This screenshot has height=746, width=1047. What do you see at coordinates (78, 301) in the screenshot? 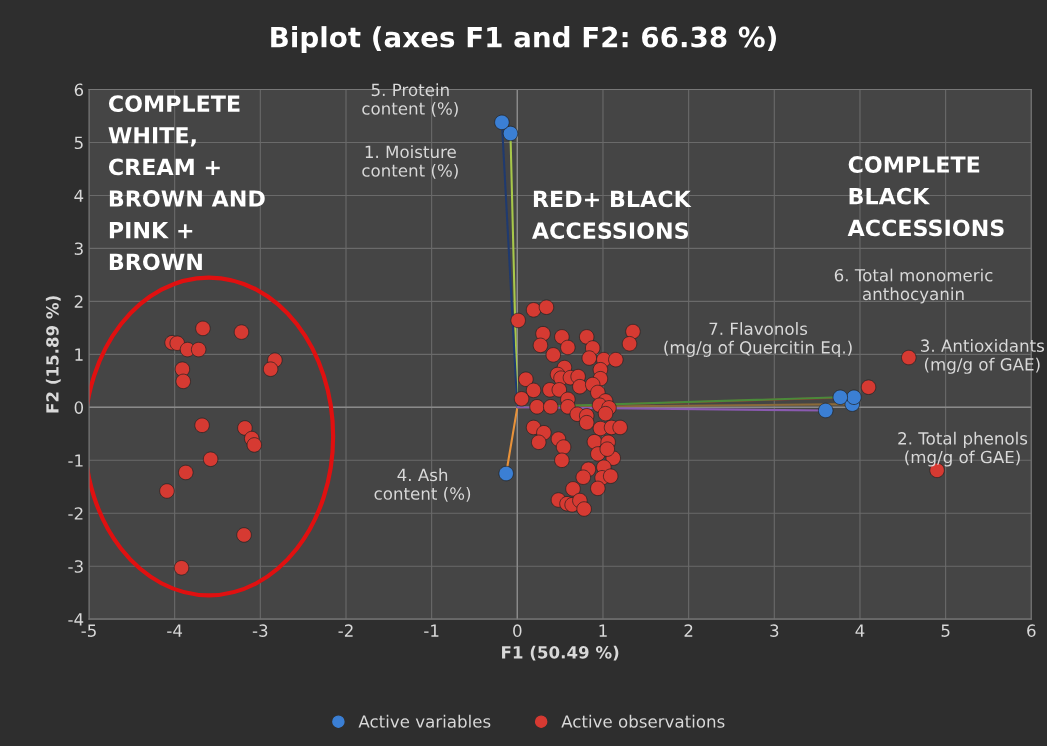
I see `y-tick-label: 2` at bounding box center [78, 301].